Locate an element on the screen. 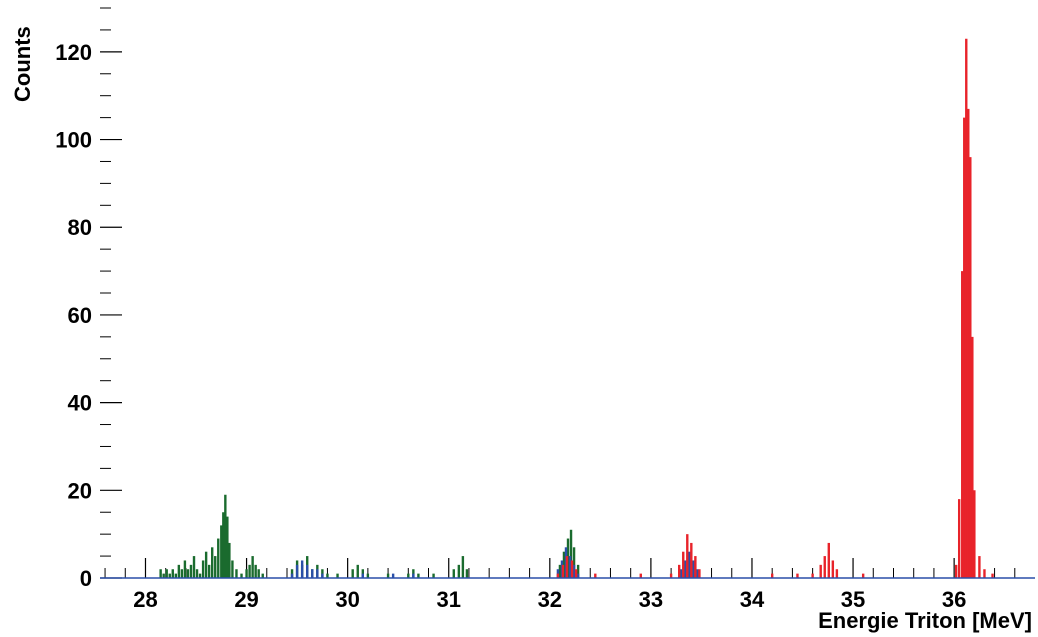  x-tick-label: 35 is located at coordinates (853, 599).